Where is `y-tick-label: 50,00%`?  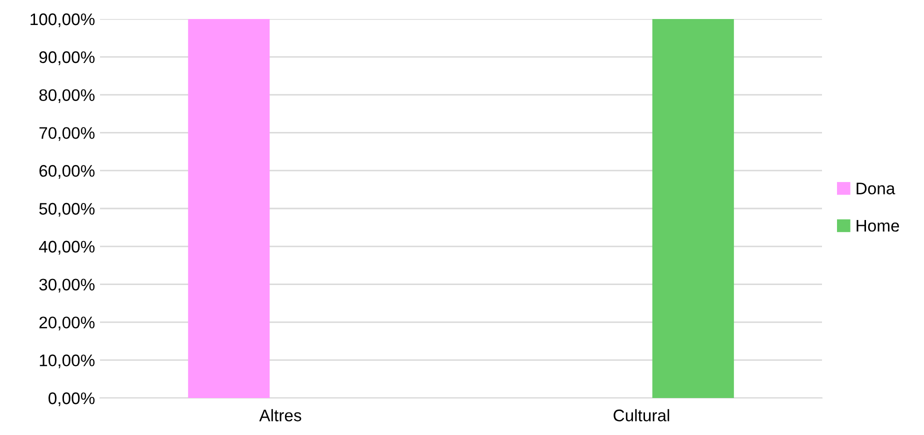
y-tick-label: 50,00% is located at coordinates (67, 209).